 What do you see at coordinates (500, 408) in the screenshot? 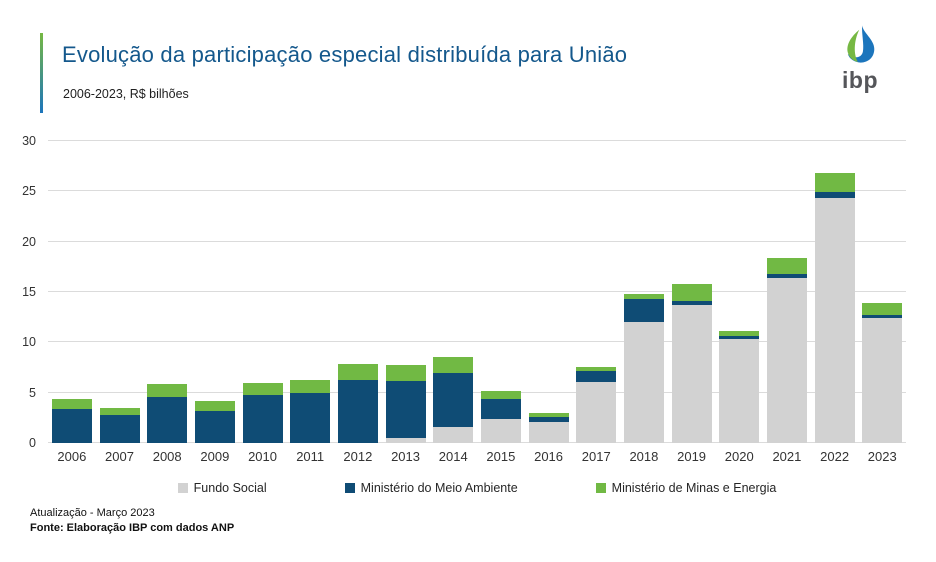
I see `segment-2015-minist-rio-do-meio-ambiente` at bounding box center [500, 408].